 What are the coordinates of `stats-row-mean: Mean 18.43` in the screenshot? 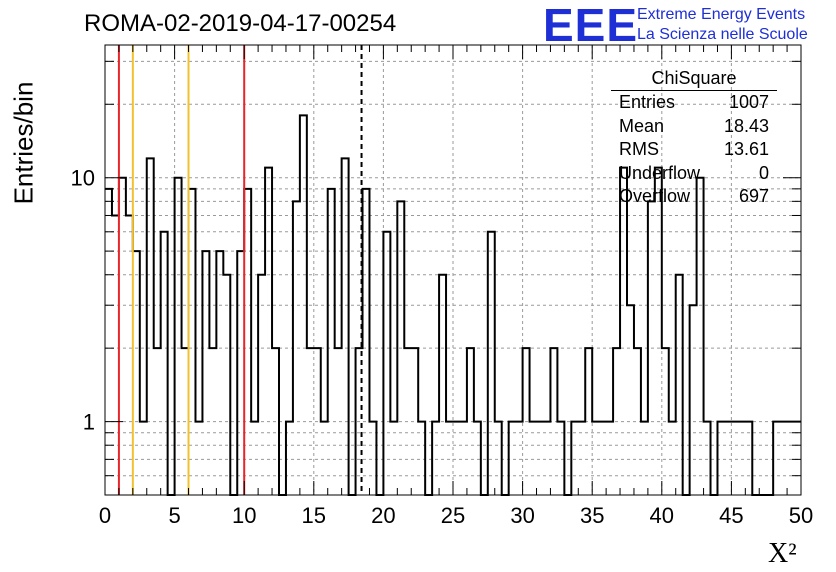 It's located at (694, 127).